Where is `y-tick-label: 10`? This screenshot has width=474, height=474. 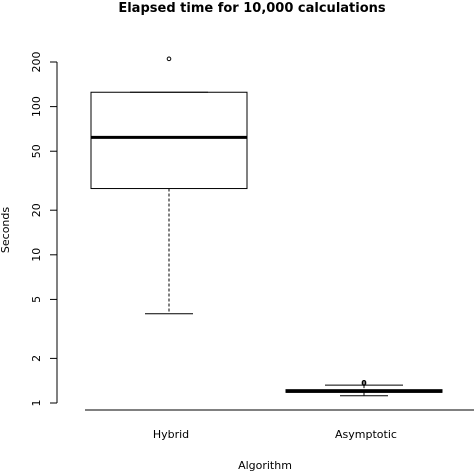
y-tick-label: 10 is located at coordinates (36, 255).